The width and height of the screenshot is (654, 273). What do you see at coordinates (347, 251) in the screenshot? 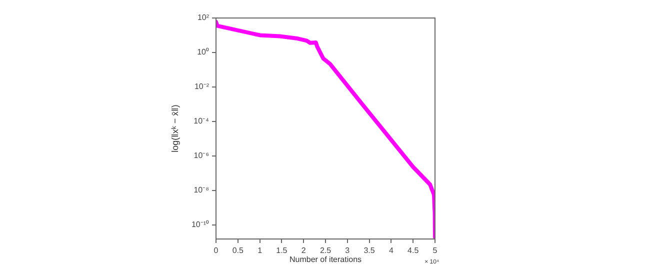
I see `x-tick-label: 3` at bounding box center [347, 251].